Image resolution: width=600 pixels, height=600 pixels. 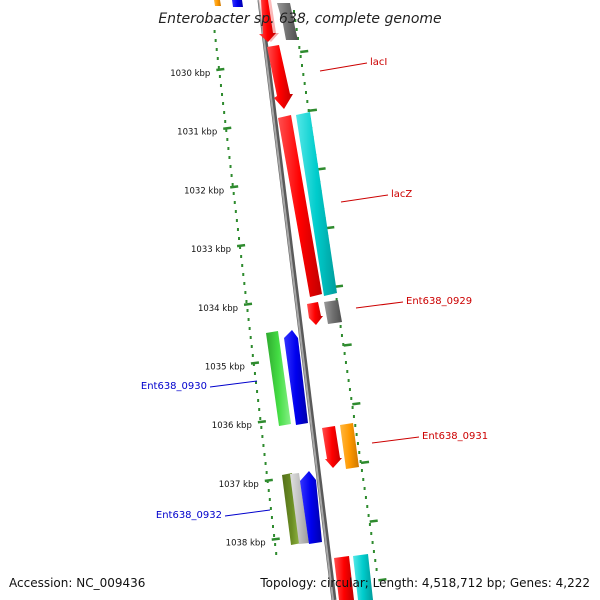 What do you see at coordinates (280, 77) in the screenshot?
I see `gene-laci` at bounding box center [280, 77].